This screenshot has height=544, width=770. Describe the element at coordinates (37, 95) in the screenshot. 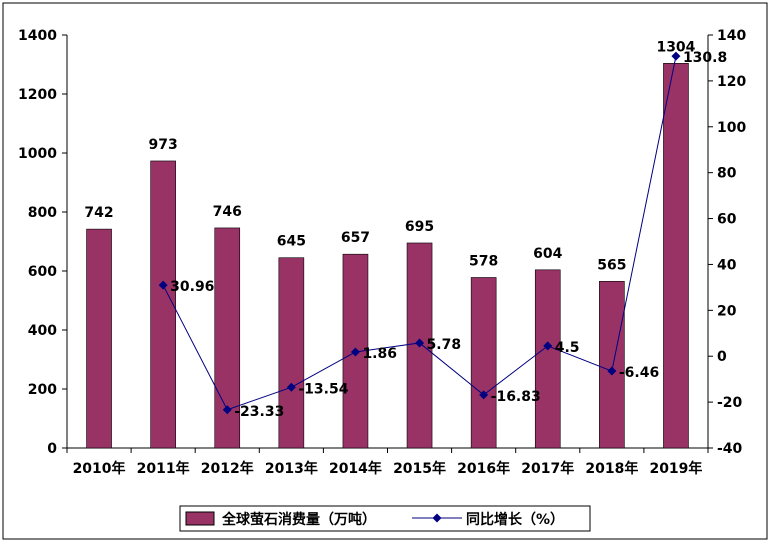

I see `y-left-tick-label: 1200` at that location.